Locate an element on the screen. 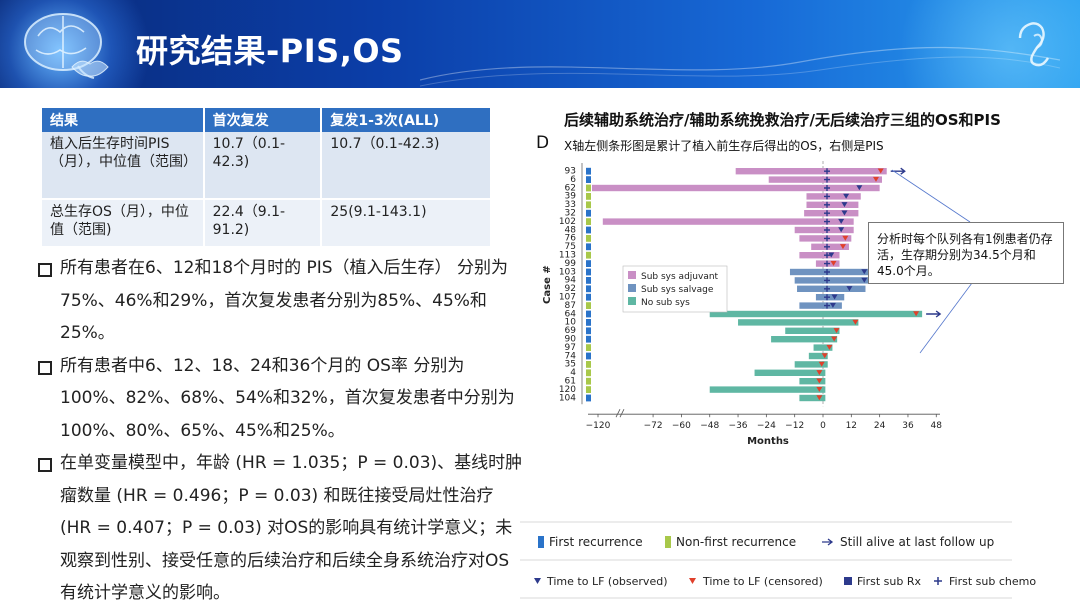 This screenshot has height=610, width=1080. case-tick-label: 69 is located at coordinates (571, 331).